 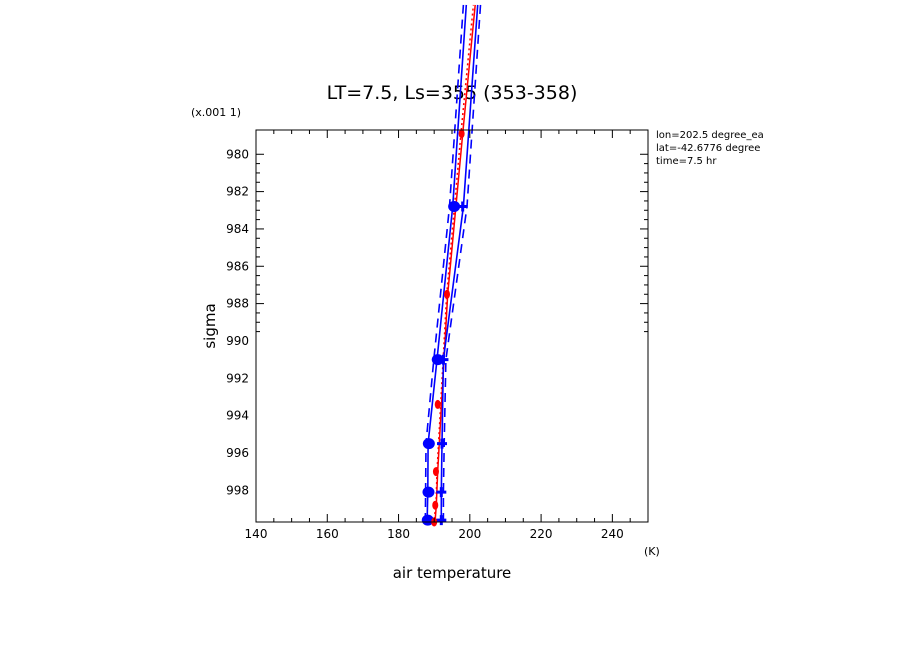 I want to click on y-tick-label-5: 990, so click(x=237, y=341).